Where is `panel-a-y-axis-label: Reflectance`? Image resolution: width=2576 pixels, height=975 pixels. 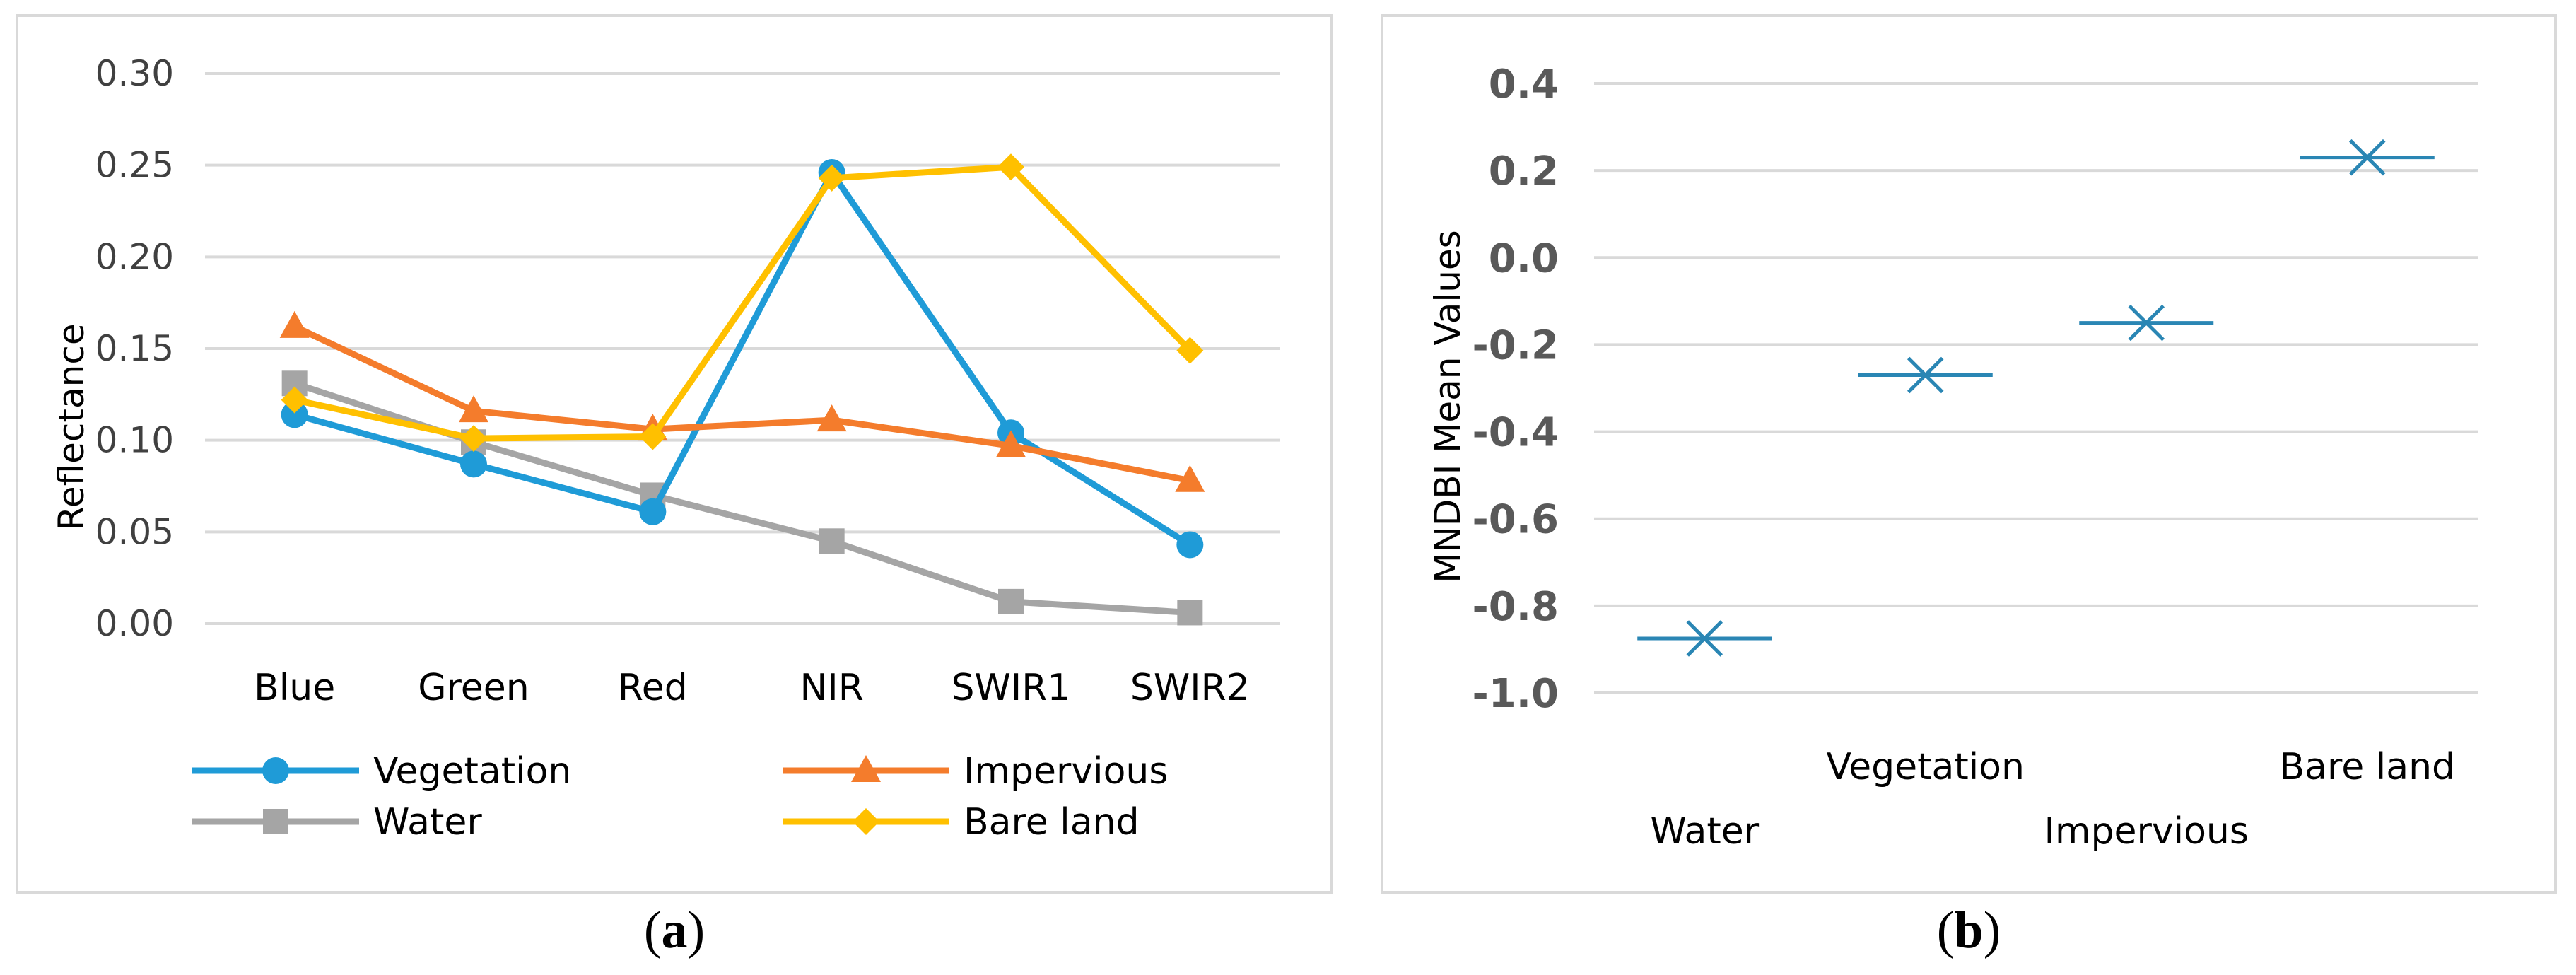
panel-a-y-axis-label: Reflectance is located at coordinates (72, 427).